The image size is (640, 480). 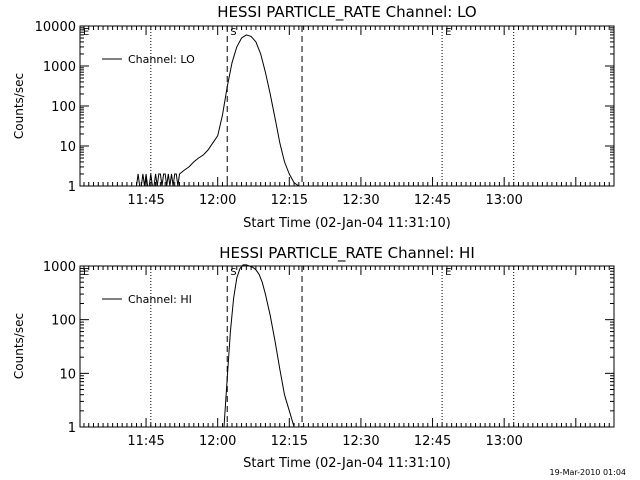 I want to click on lo-x-tick-label-3: 12:30, so click(x=360, y=200).